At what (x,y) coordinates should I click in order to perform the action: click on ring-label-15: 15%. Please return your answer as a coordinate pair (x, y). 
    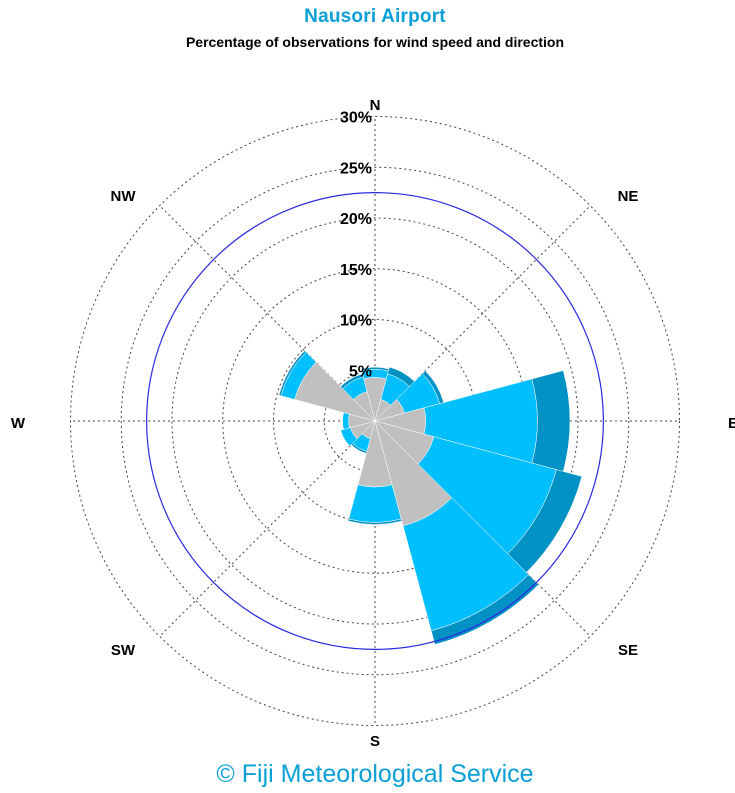
    Looking at the image, I should click on (356, 270).